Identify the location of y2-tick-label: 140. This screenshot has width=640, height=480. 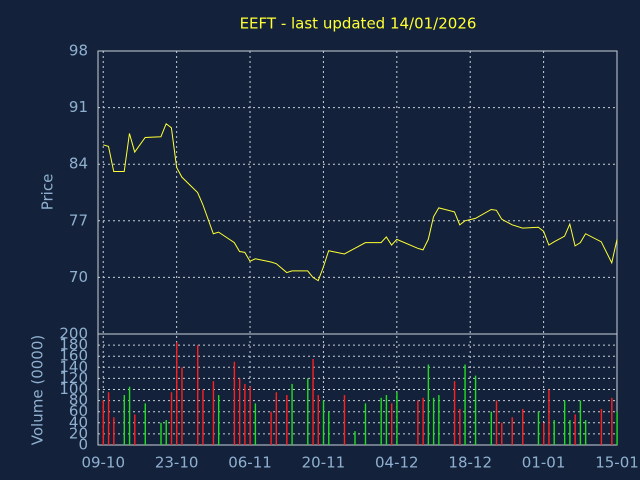
(73, 367).